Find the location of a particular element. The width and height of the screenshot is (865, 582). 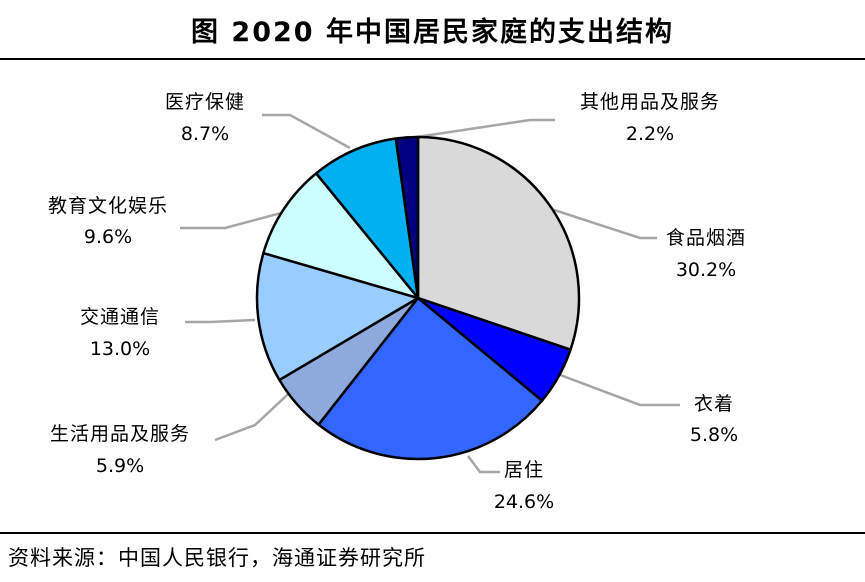

slice-label: 衣着 is located at coordinates (714, 404).